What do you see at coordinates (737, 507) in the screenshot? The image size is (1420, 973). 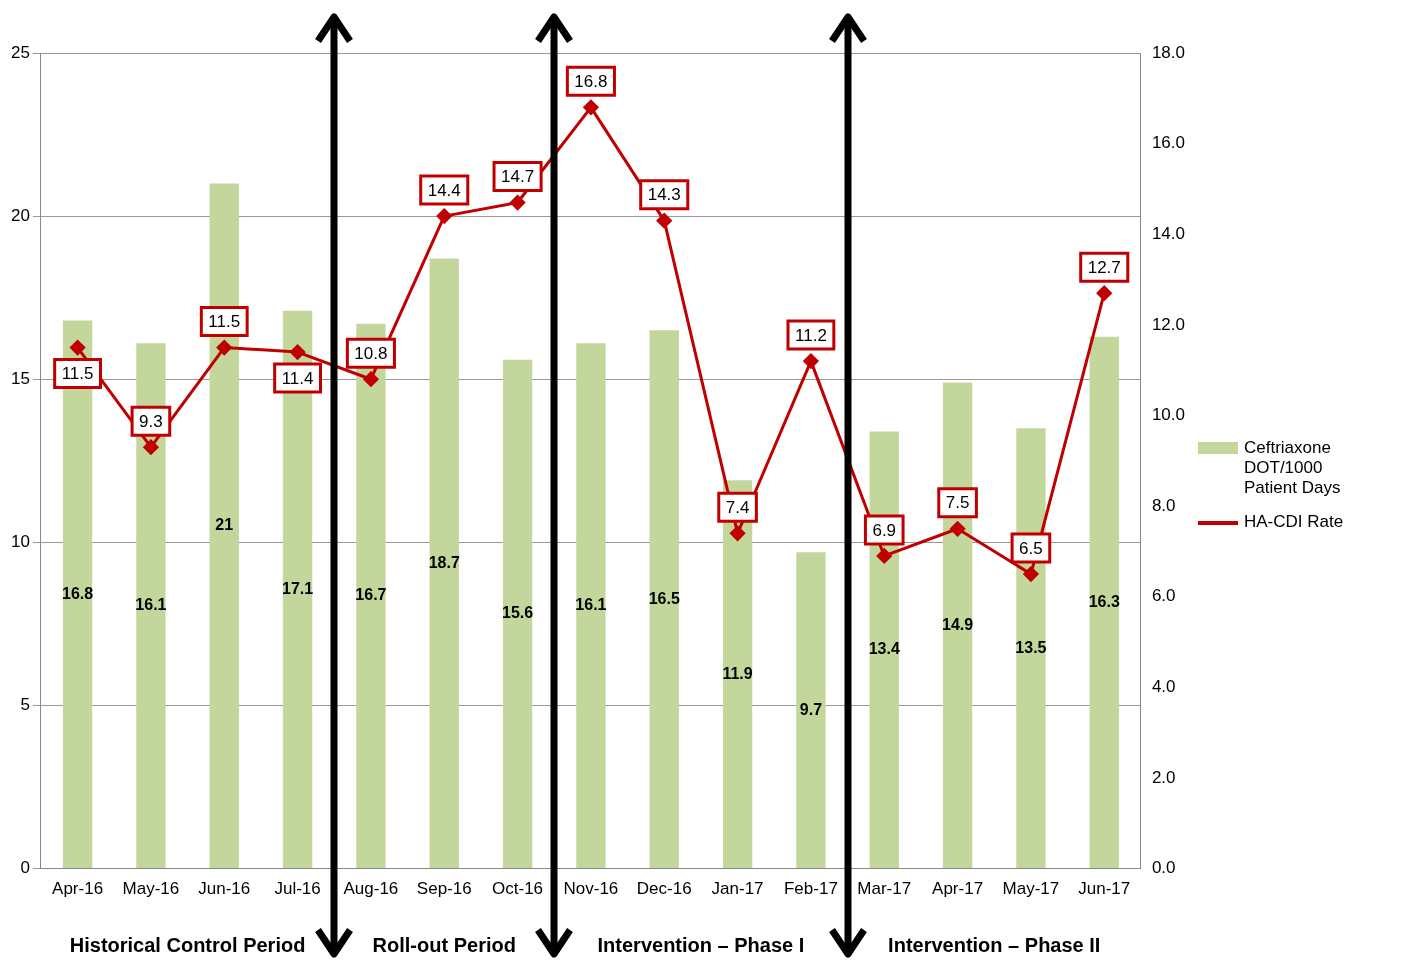 I see `data-label: 7.4` at bounding box center [737, 507].